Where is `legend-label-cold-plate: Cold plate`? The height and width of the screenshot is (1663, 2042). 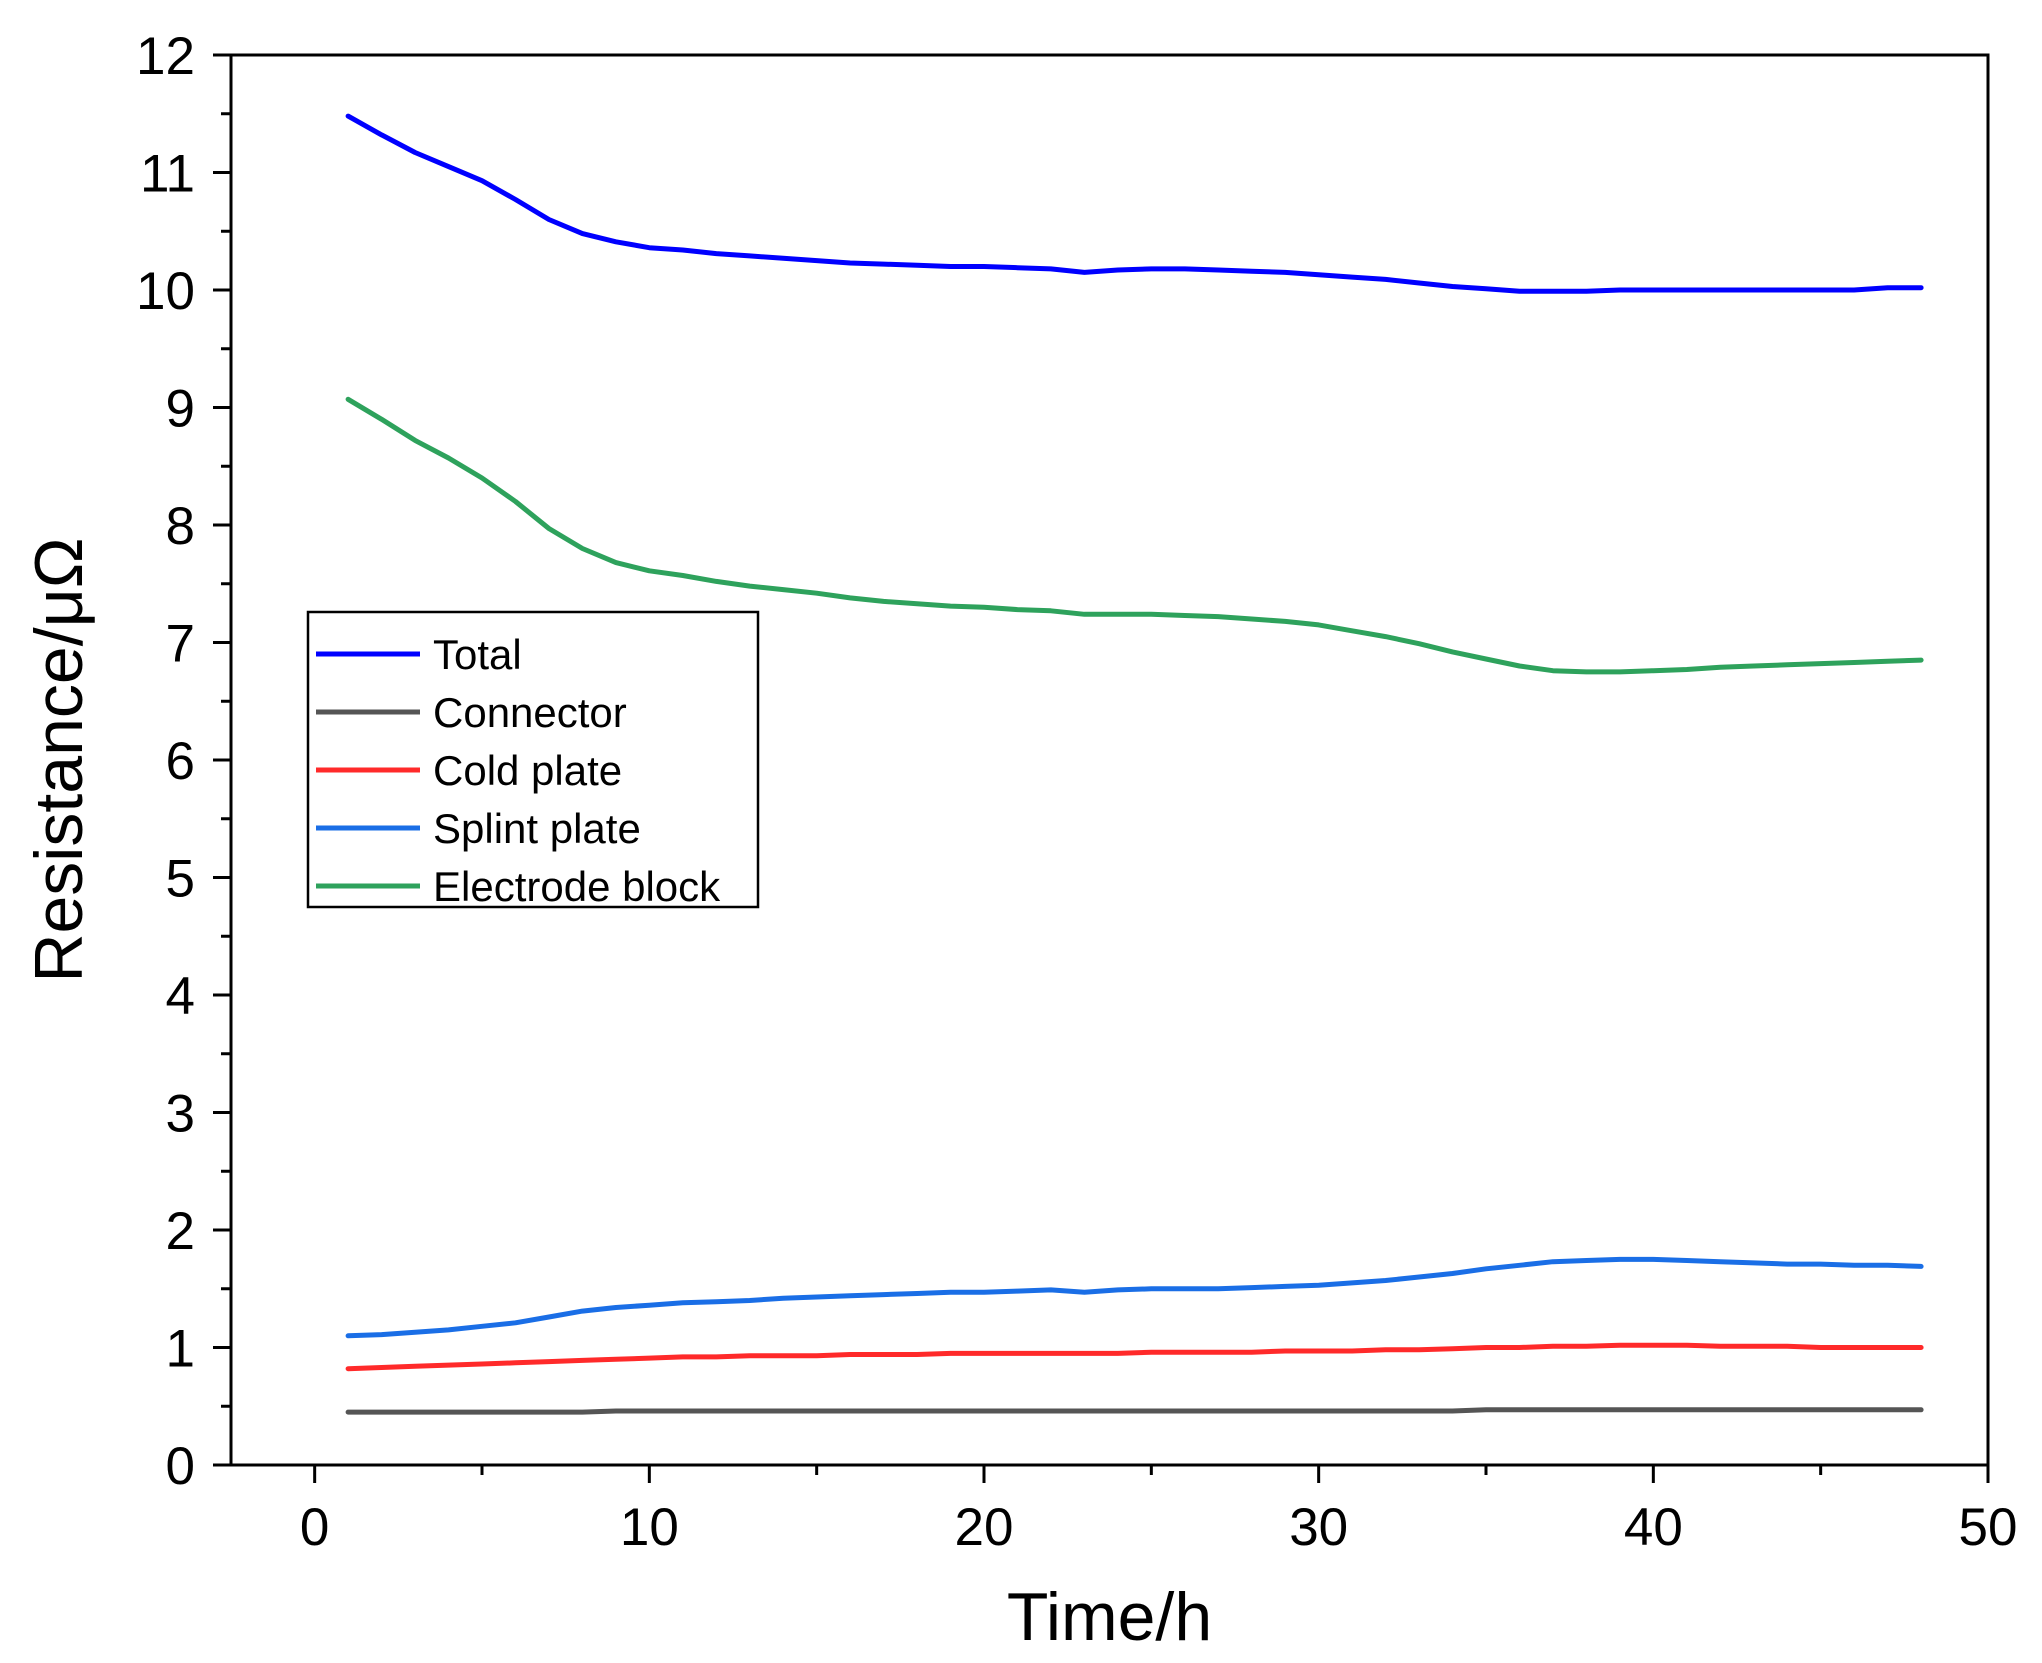 legend-label-cold-plate: Cold plate is located at coordinates (527, 770).